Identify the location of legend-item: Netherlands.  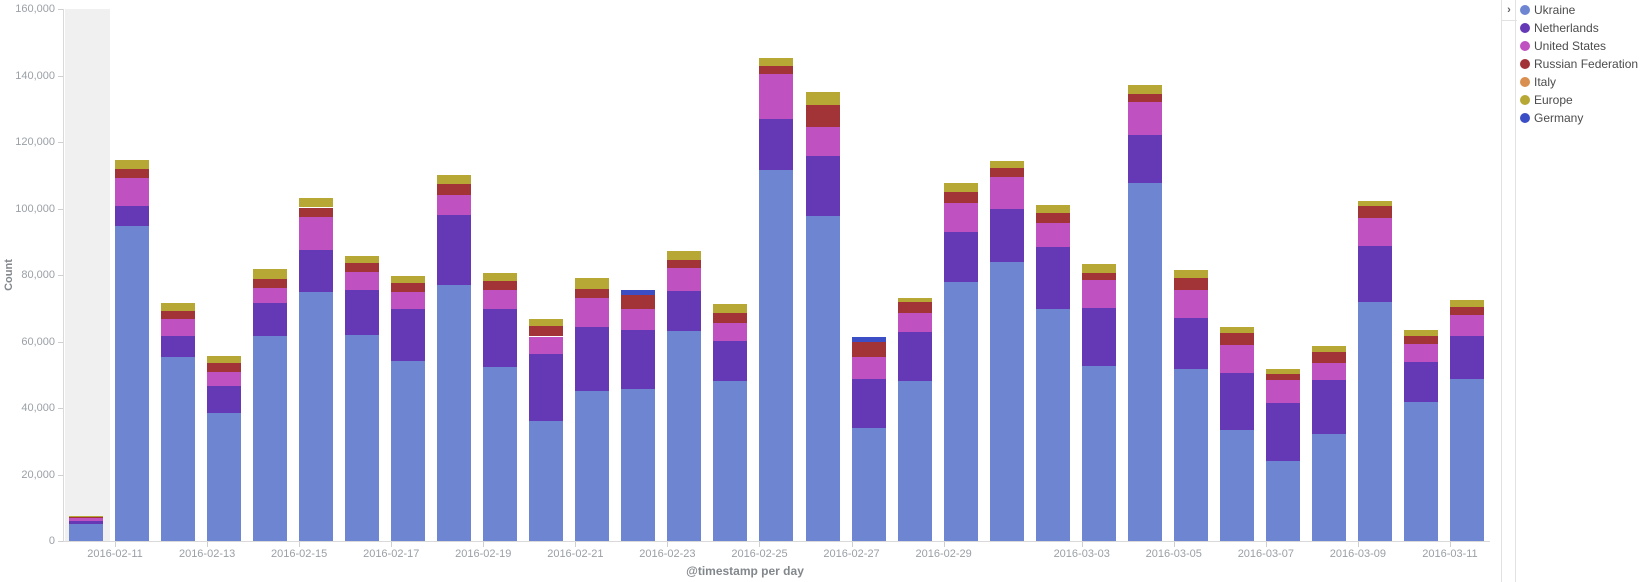
(1579, 28).